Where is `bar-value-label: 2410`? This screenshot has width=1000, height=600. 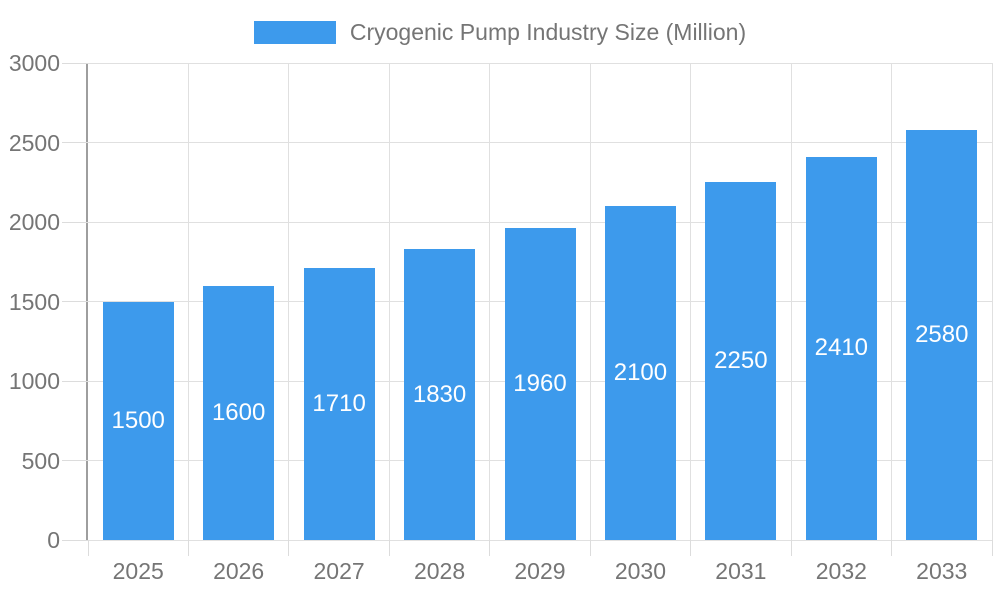 bar-value-label: 2410 is located at coordinates (841, 348).